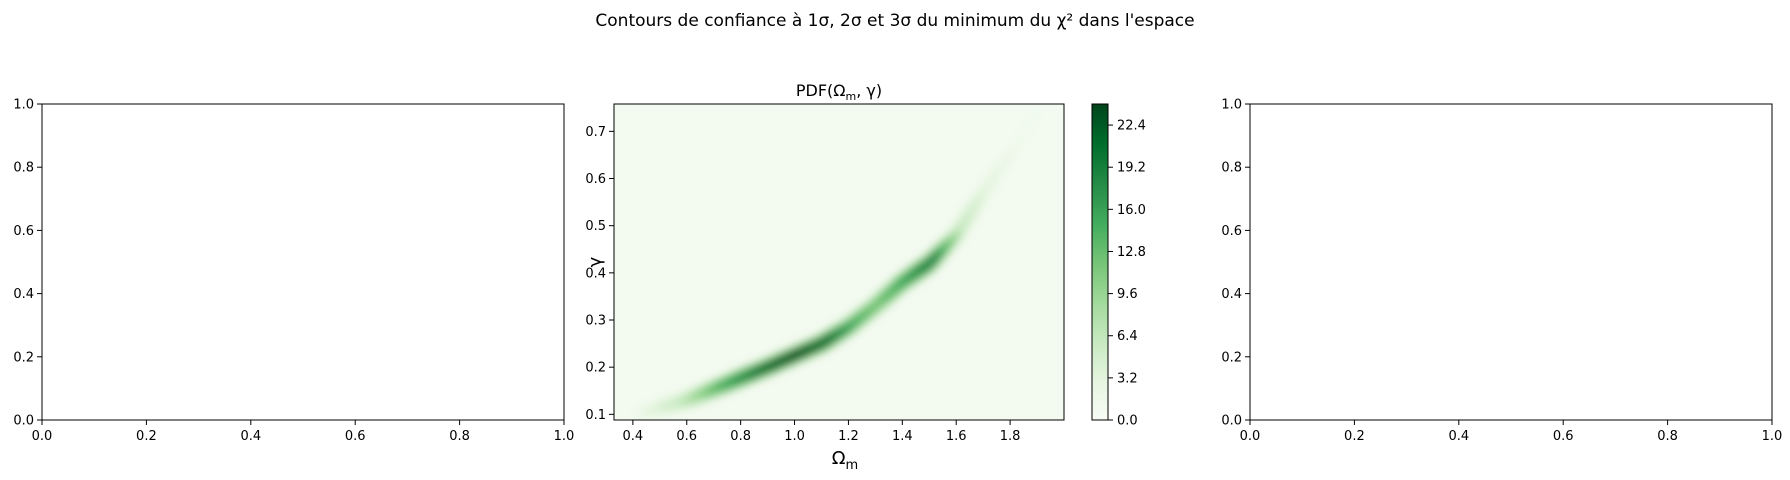 The image size is (1790, 480). What do you see at coordinates (459, 436) in the screenshot?
I see `left-axes-xtick-label: 0.8` at bounding box center [459, 436].